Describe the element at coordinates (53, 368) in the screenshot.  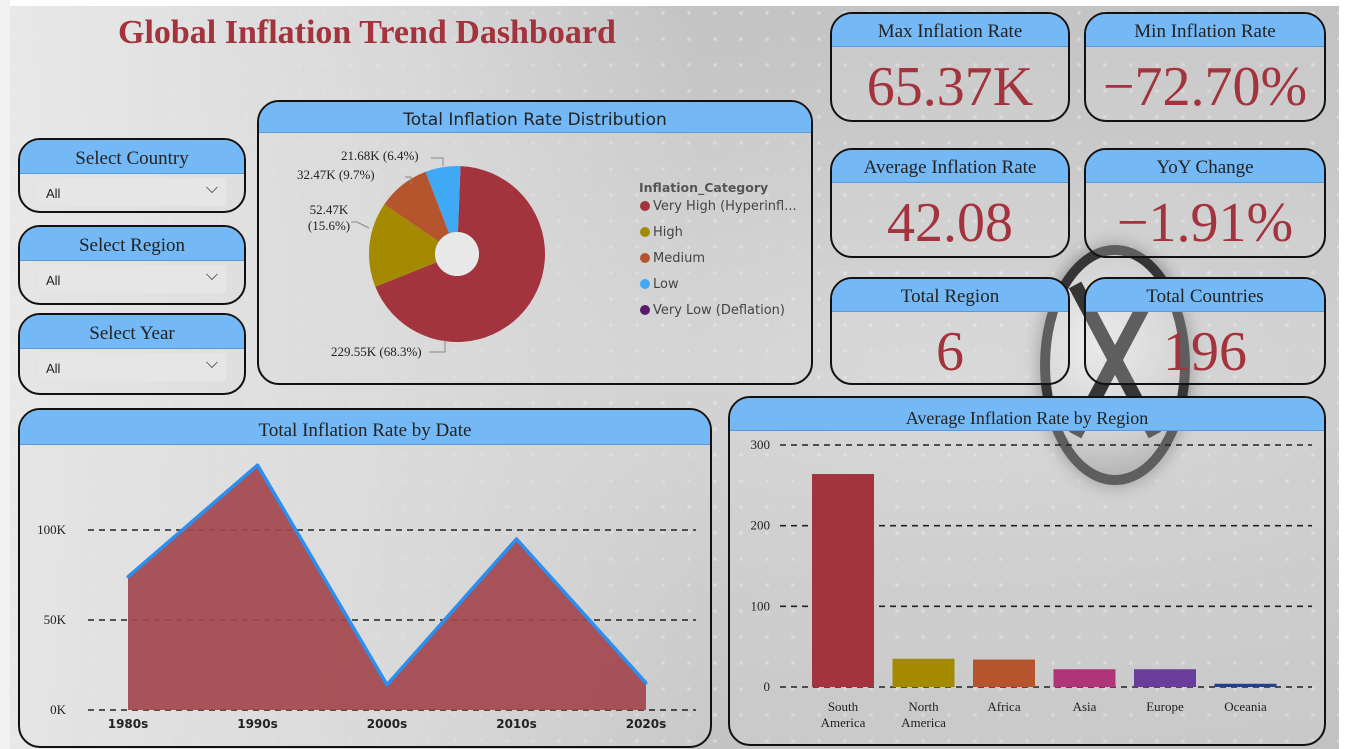
I see `year-dropdown-value: All` at that location.